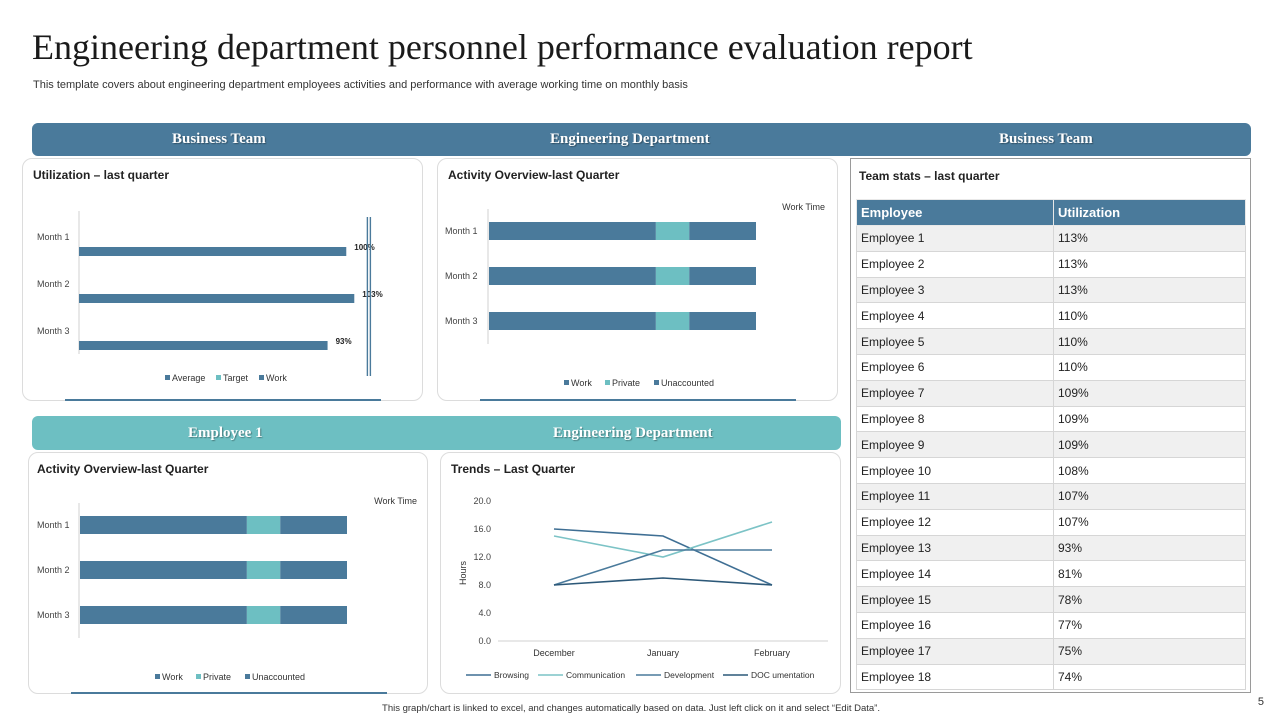  What do you see at coordinates (1149, 625) in the screenshot?
I see `utilization-cell: 77%` at bounding box center [1149, 625].